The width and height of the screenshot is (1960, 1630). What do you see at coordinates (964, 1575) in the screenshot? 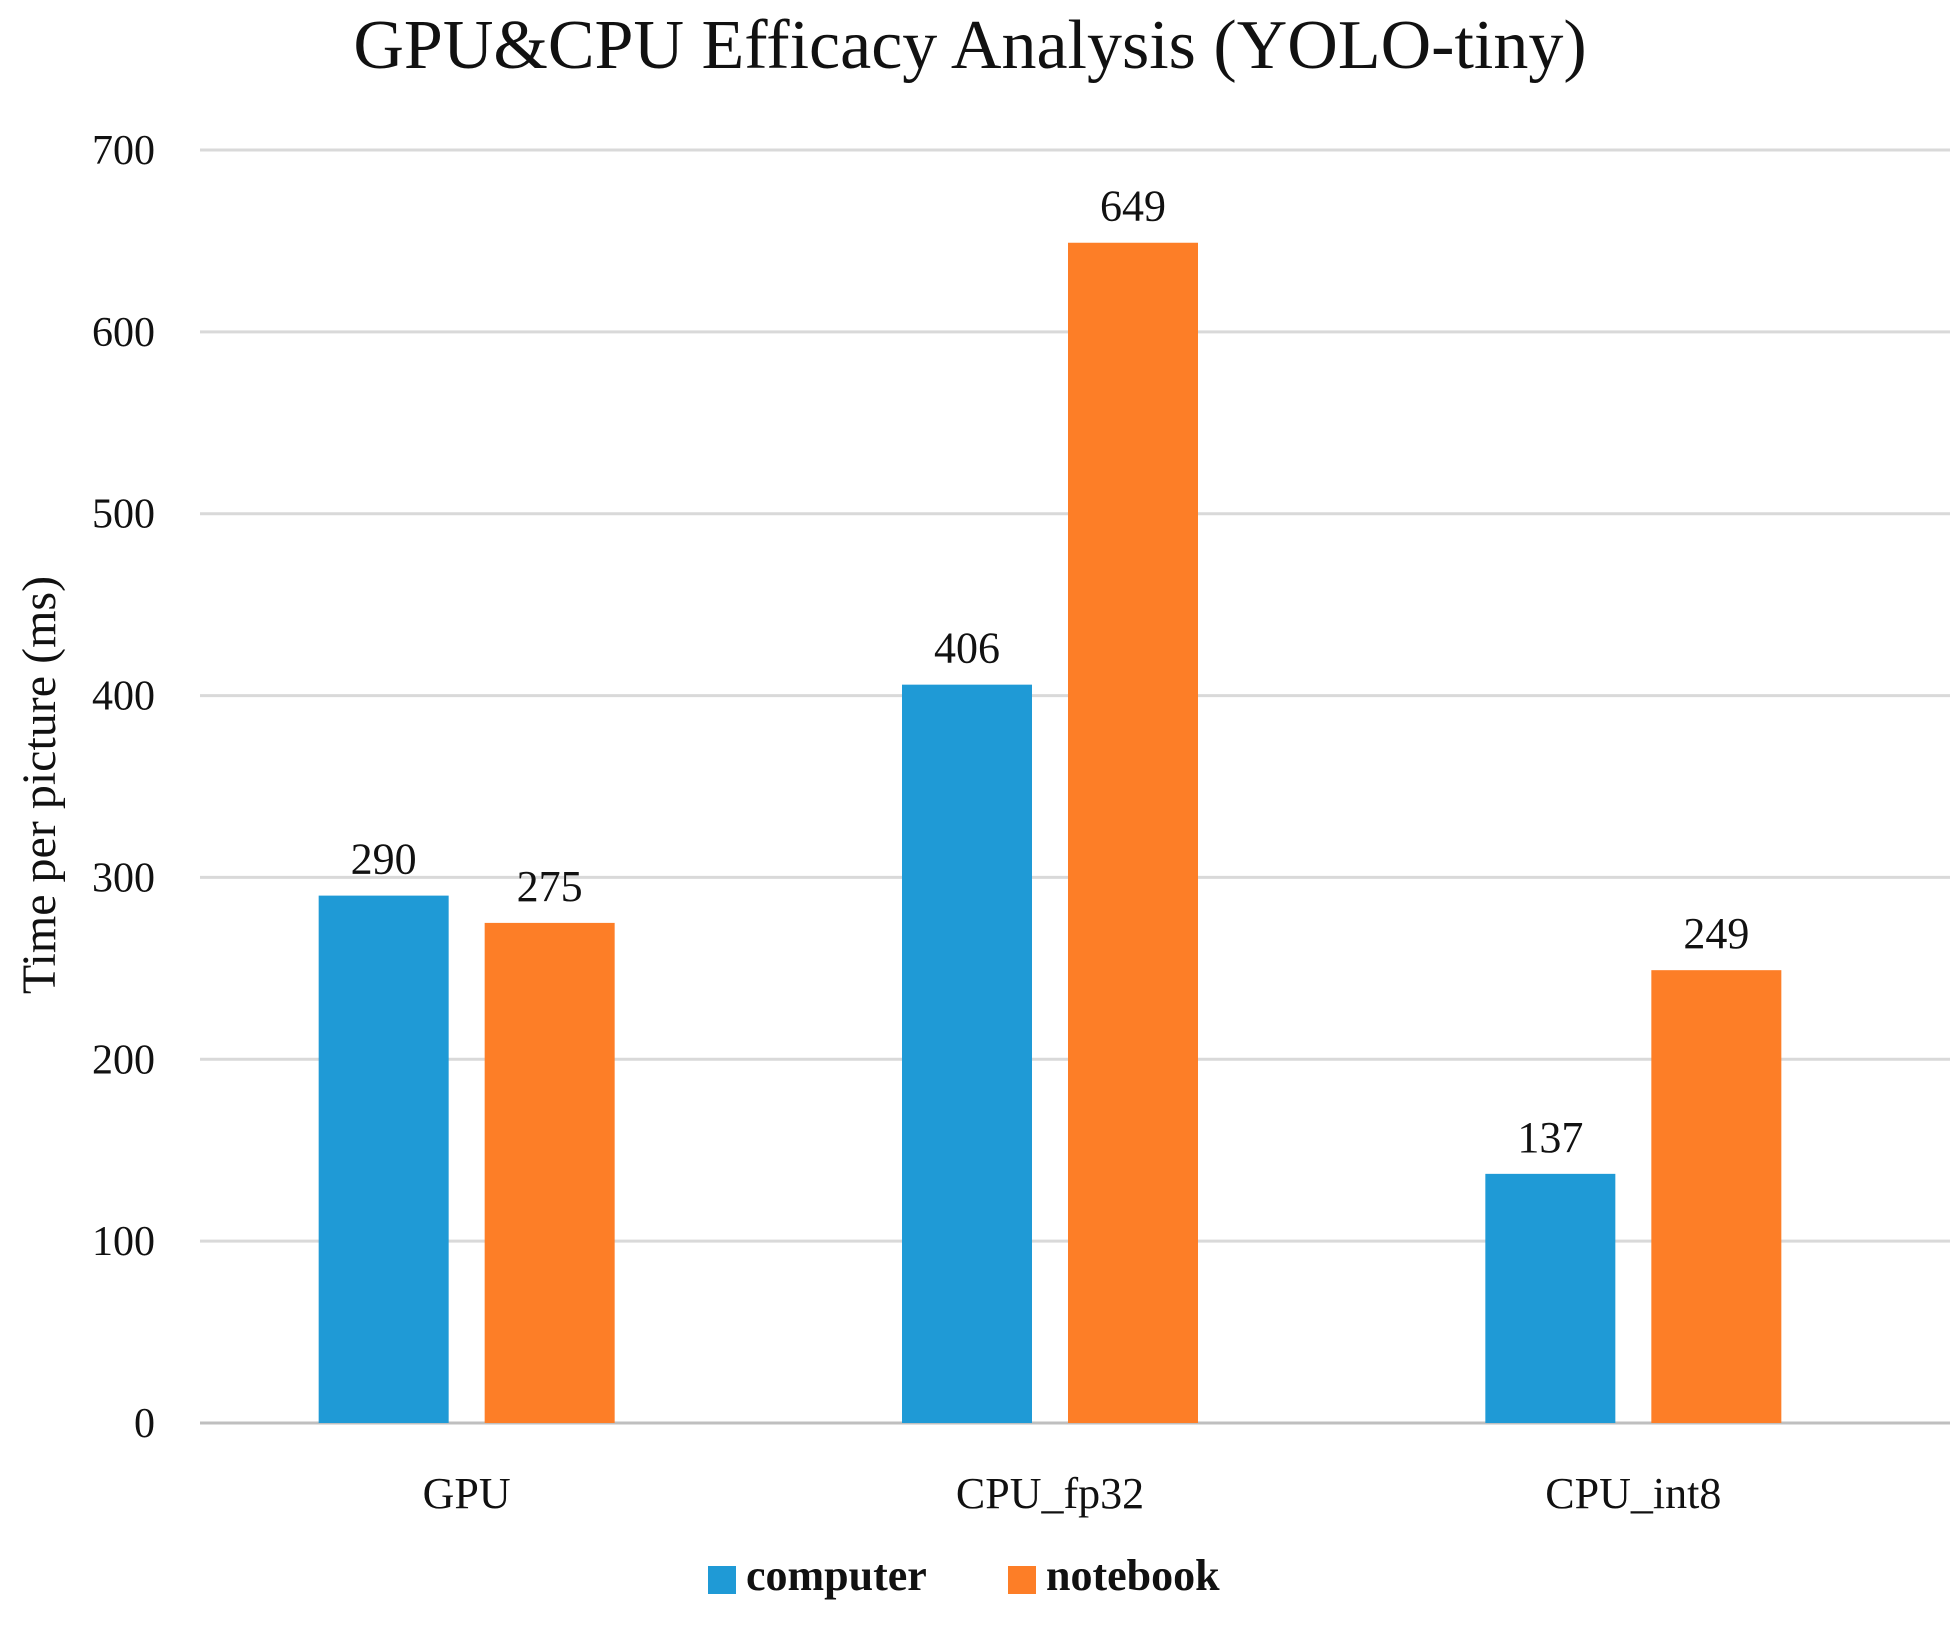
I see `legend: computer notebook` at bounding box center [964, 1575].